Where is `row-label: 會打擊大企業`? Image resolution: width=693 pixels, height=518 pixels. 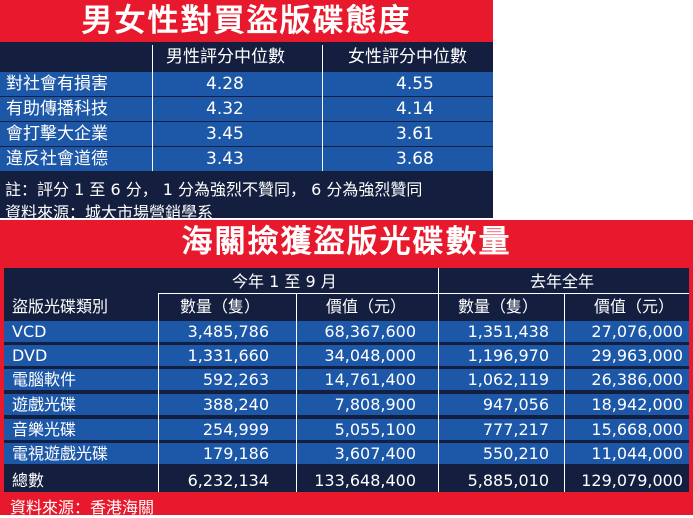 row-label: 會打擊大企業 is located at coordinates (57, 134).